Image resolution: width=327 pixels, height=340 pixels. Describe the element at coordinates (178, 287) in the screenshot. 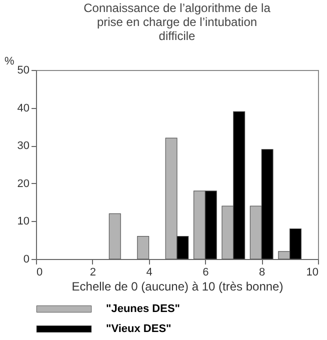

I see `x-axis-title: Echelle de 0 (aucune) à 10 (très bonne)` at that location.